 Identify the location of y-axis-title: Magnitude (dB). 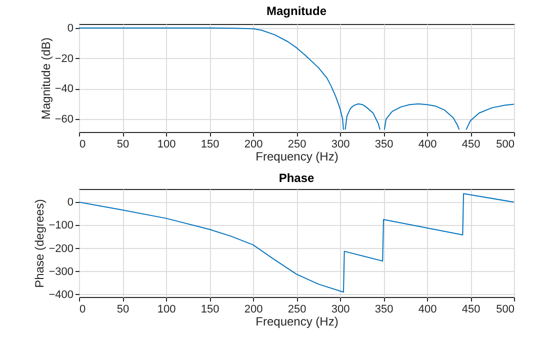
(45, 78).